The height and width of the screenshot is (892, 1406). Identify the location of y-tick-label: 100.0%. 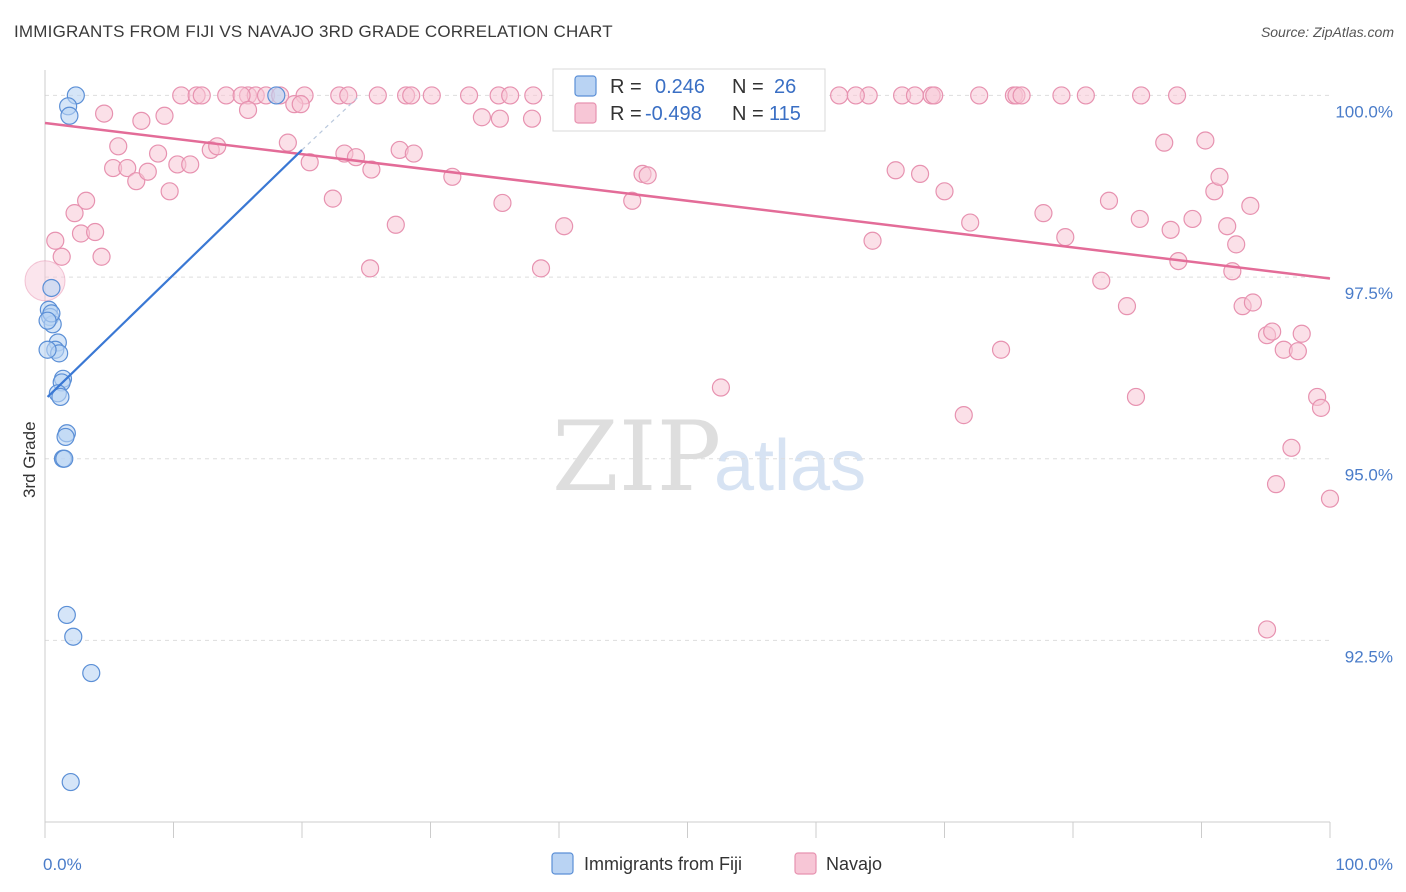
(1364, 111).